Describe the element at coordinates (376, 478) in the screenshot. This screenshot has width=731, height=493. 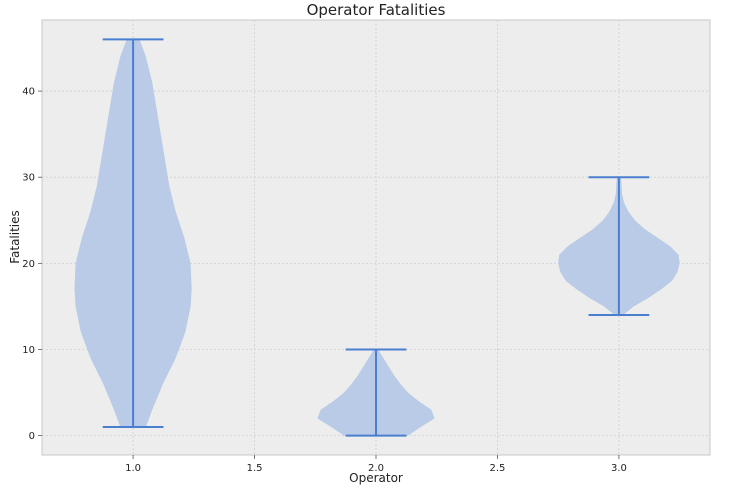
I see `x-axis-label: Operator` at that location.